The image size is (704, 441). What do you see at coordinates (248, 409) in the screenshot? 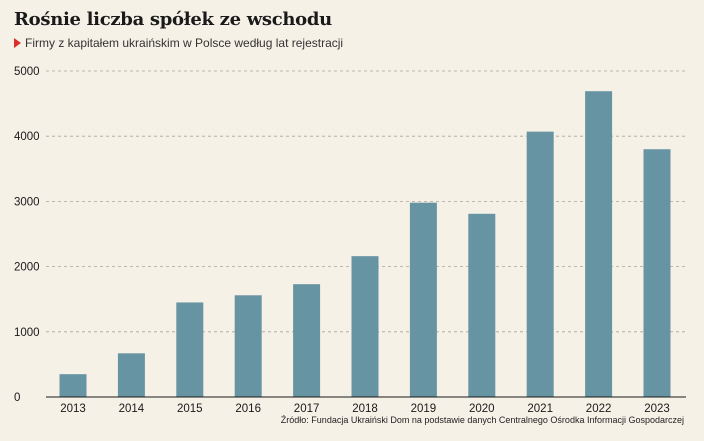
I see `x-tick-label: 2016` at bounding box center [248, 409].